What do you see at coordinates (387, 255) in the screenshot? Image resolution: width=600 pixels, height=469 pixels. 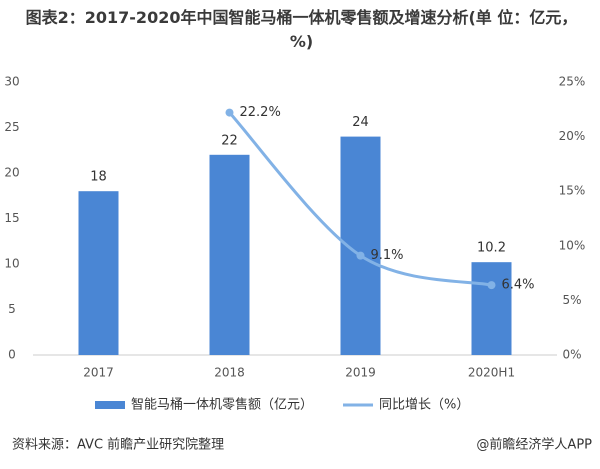 I see `data-label: 9.1%` at bounding box center [387, 255].